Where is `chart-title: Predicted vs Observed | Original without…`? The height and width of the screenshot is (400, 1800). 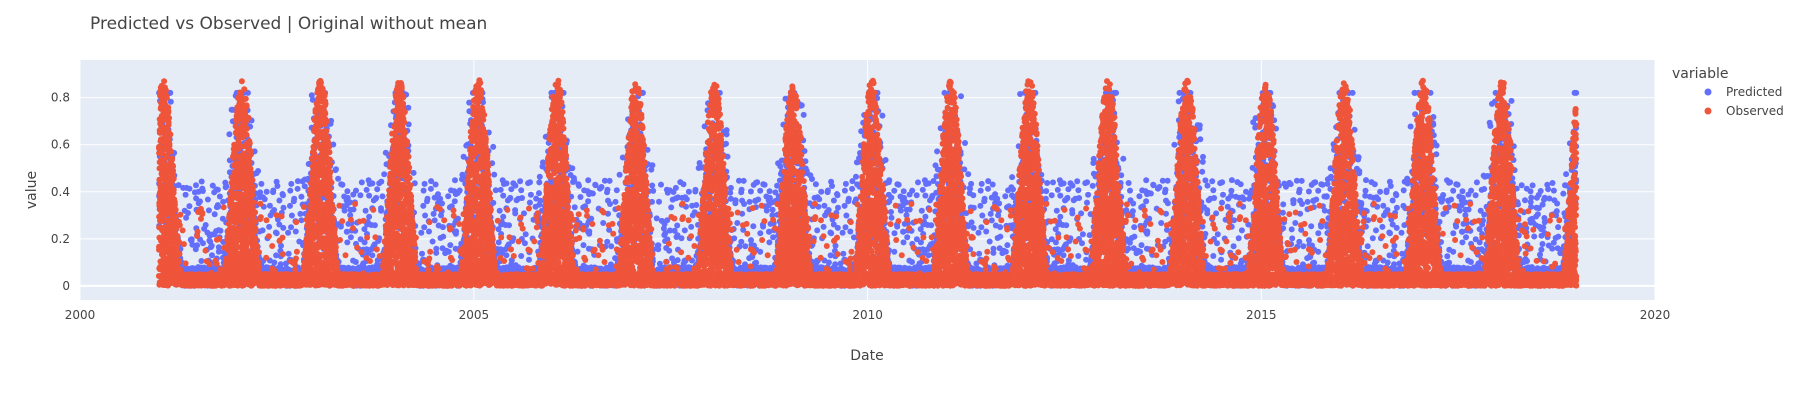
chart-title: Predicted vs Observed | Original without… is located at coordinates (288, 24).